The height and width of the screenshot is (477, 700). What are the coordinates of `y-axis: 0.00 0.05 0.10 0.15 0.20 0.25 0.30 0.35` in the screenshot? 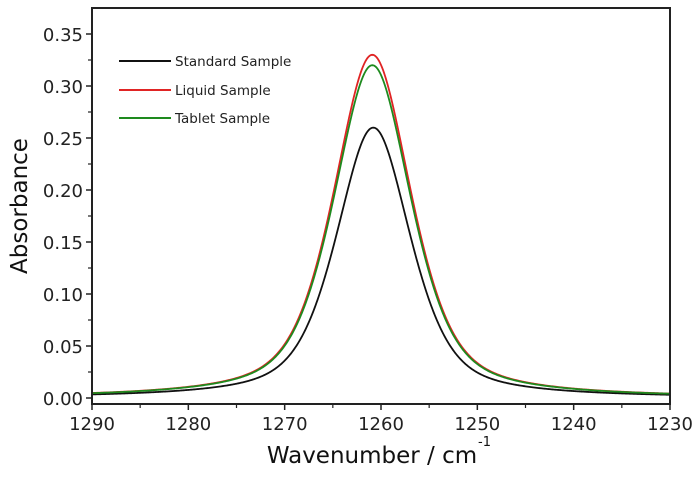 It's located at (67, 217).